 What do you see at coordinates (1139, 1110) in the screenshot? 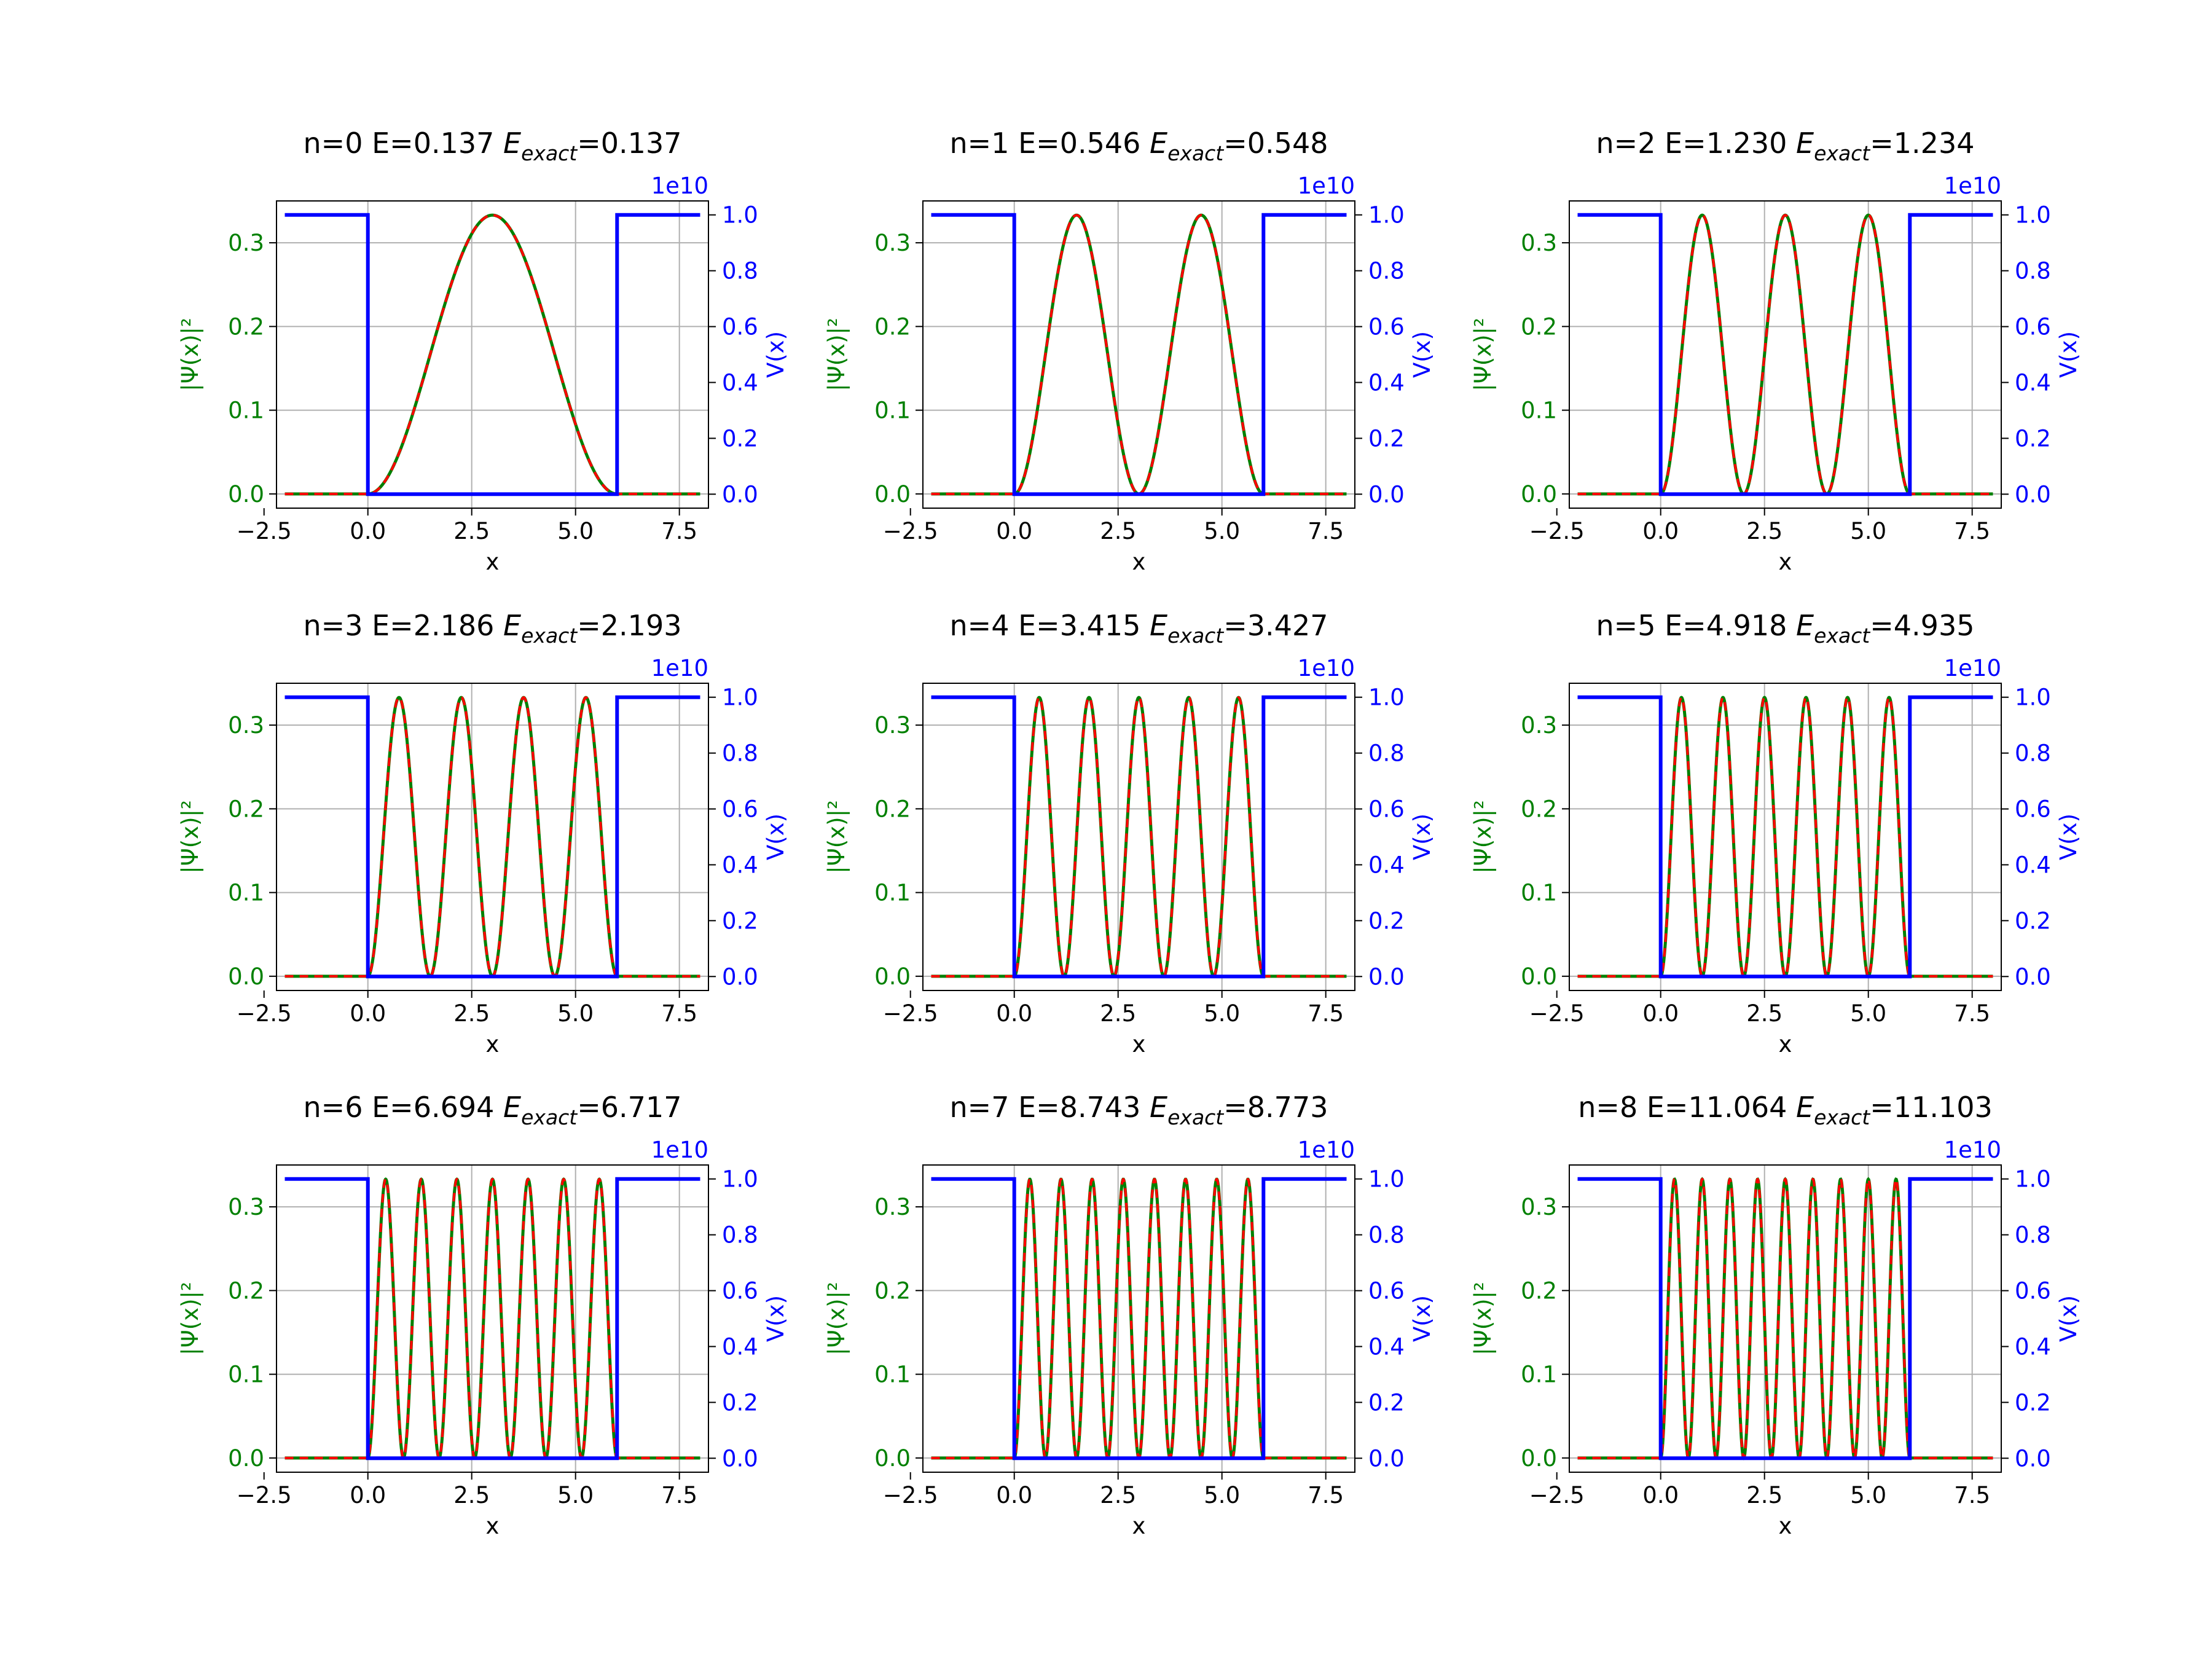
I see `subplot-title: n=7 E=8.743 Eexact=8.773` at bounding box center [1139, 1110].